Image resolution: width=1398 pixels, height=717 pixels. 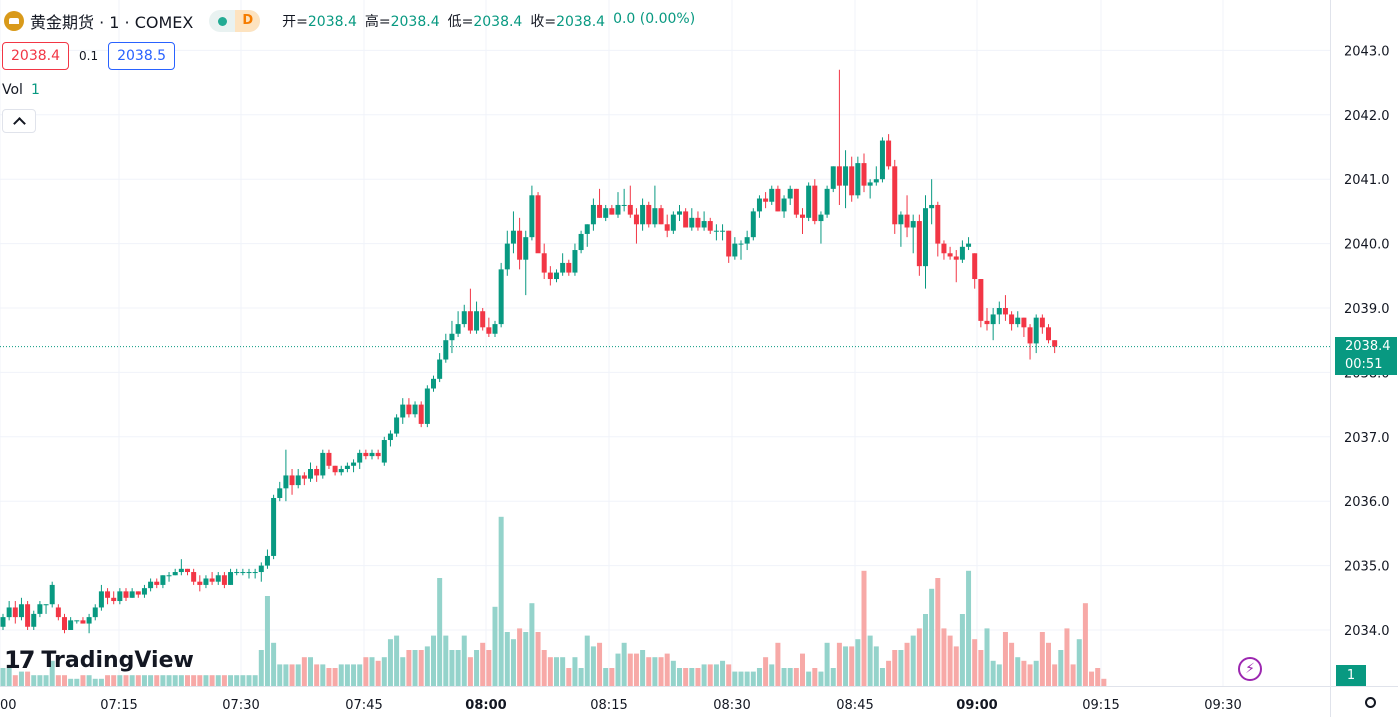 What do you see at coordinates (19, 121) in the screenshot?
I see `collapse-legend-button` at bounding box center [19, 121].